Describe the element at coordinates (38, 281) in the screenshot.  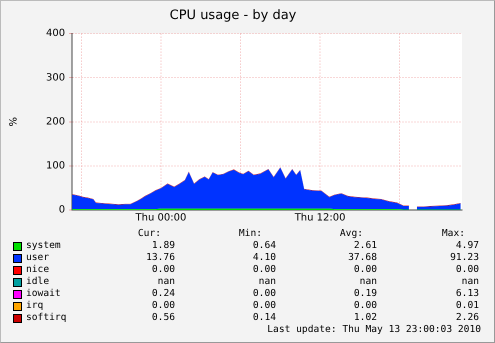
I see `legend-label: idle` at that location.